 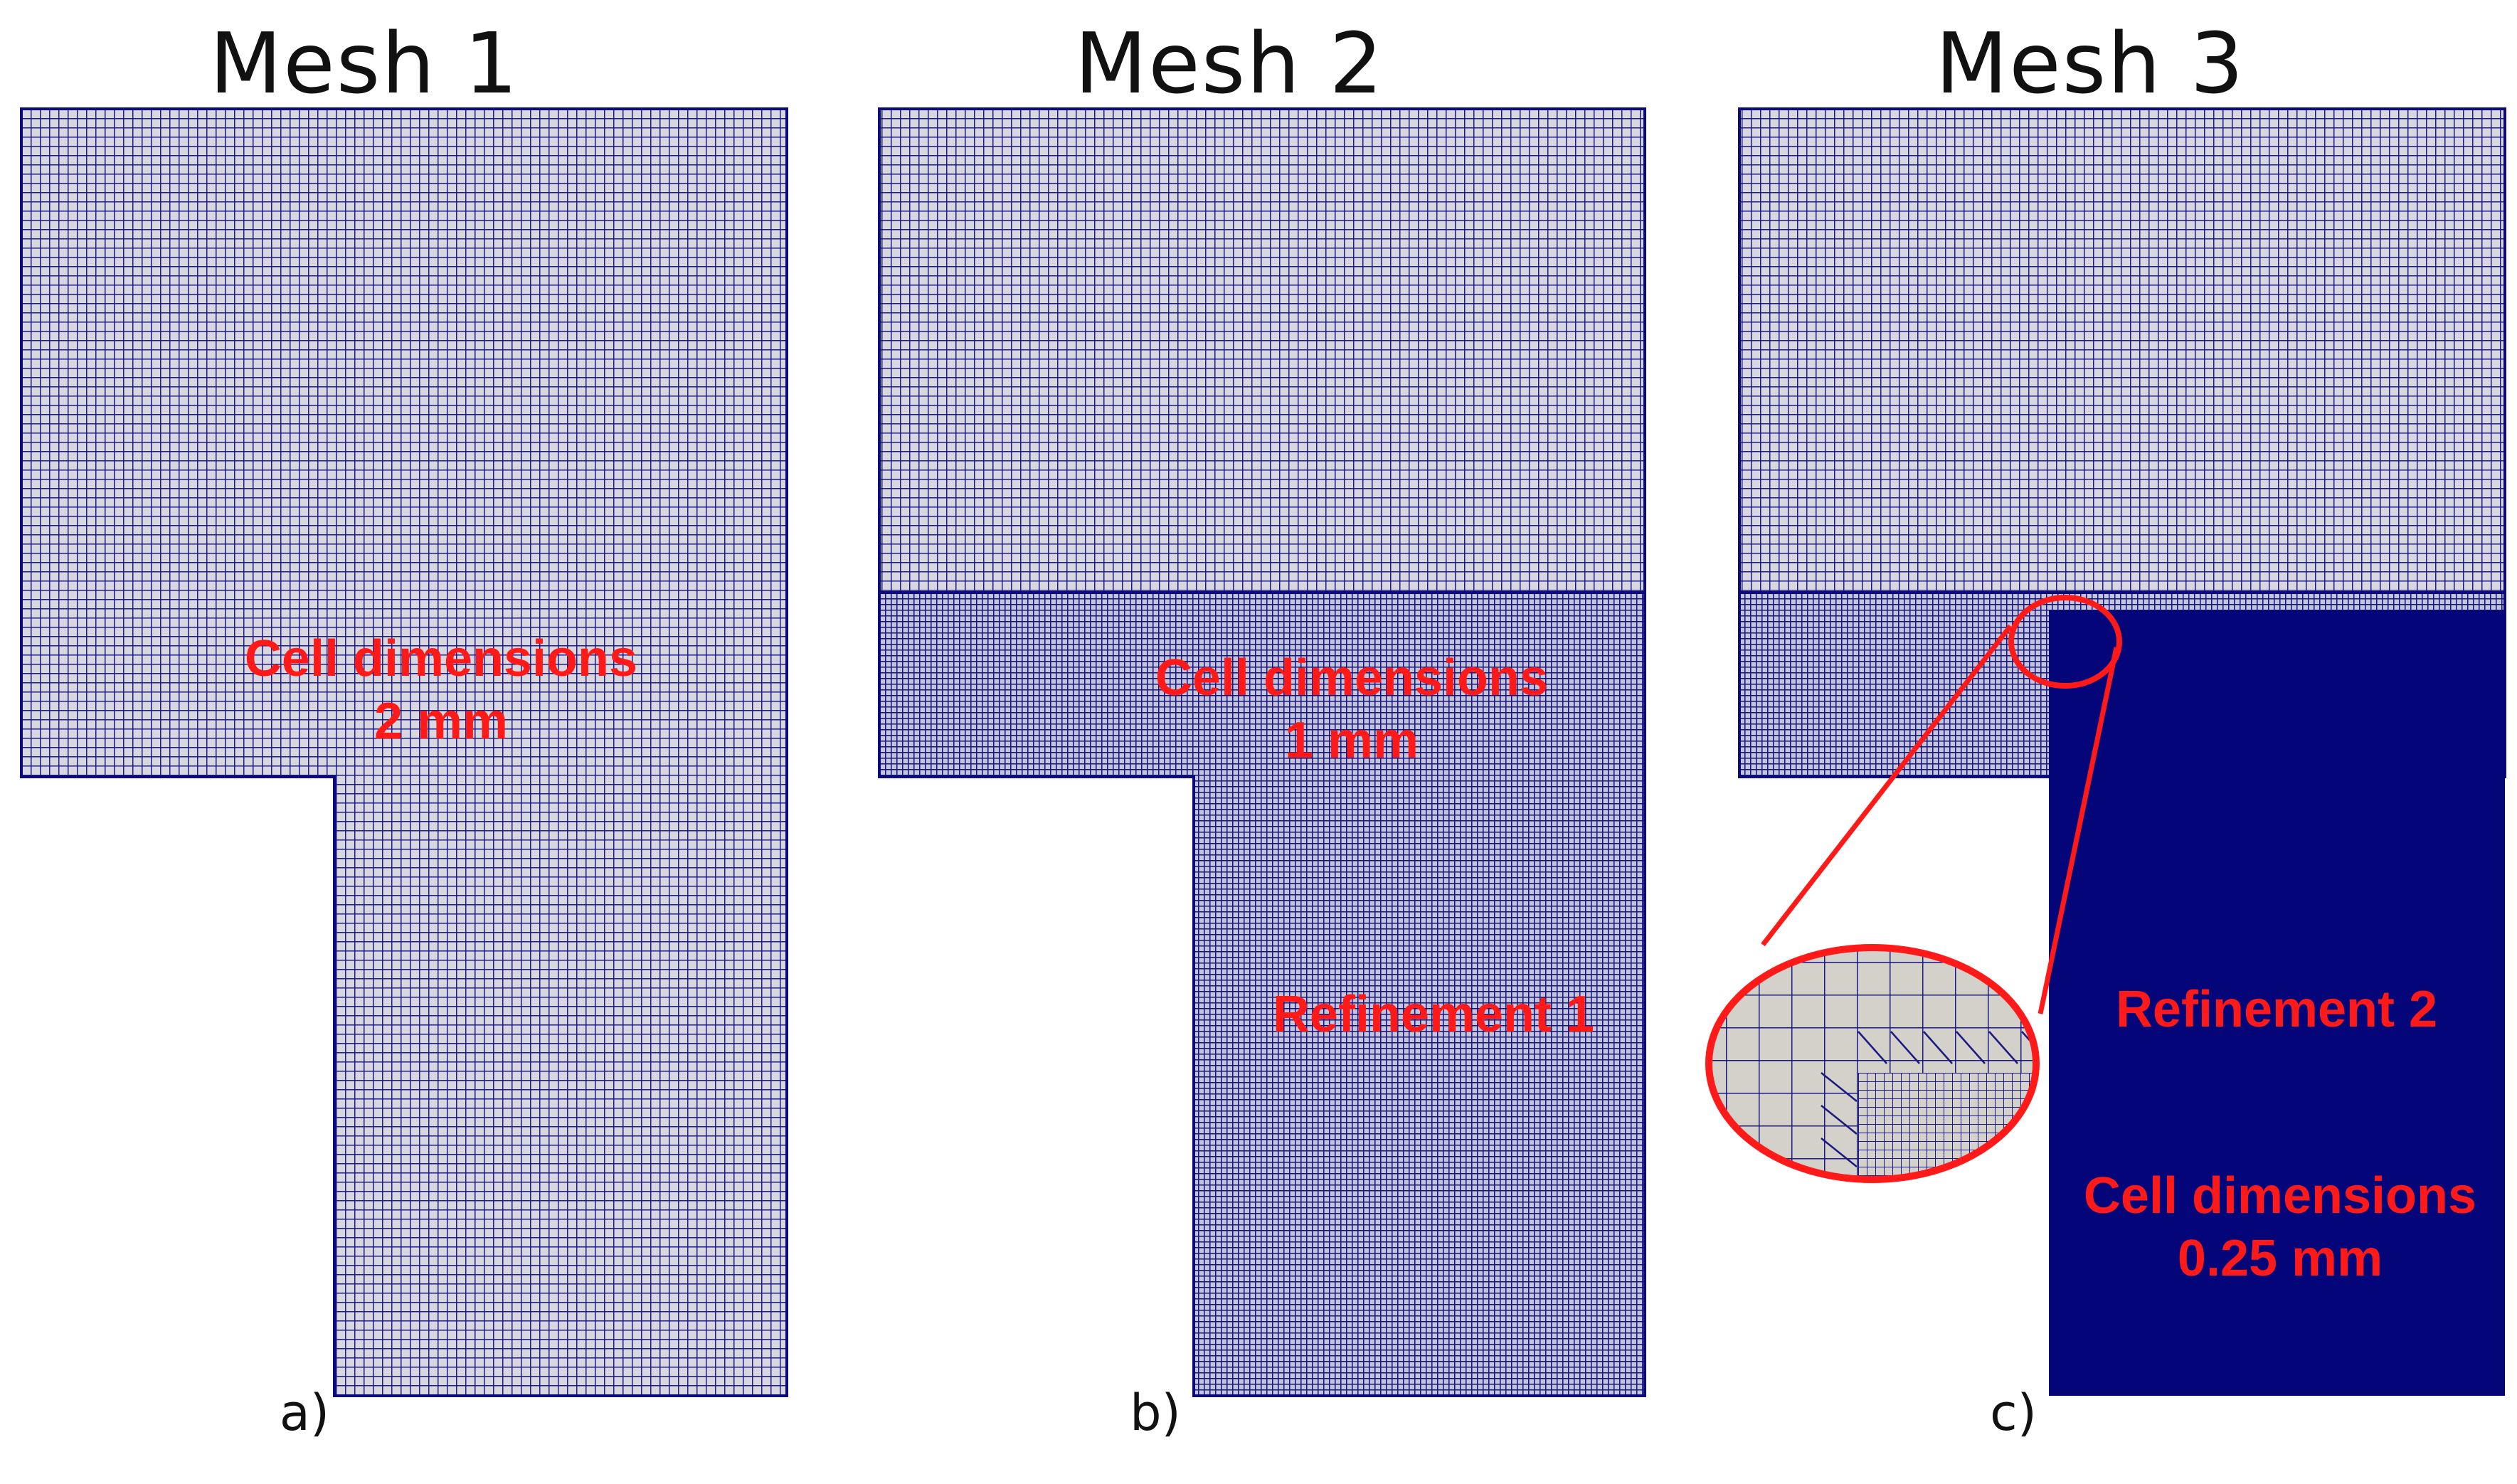 I want to click on mesh-2-title: Mesh 2, so click(x=1229, y=63).